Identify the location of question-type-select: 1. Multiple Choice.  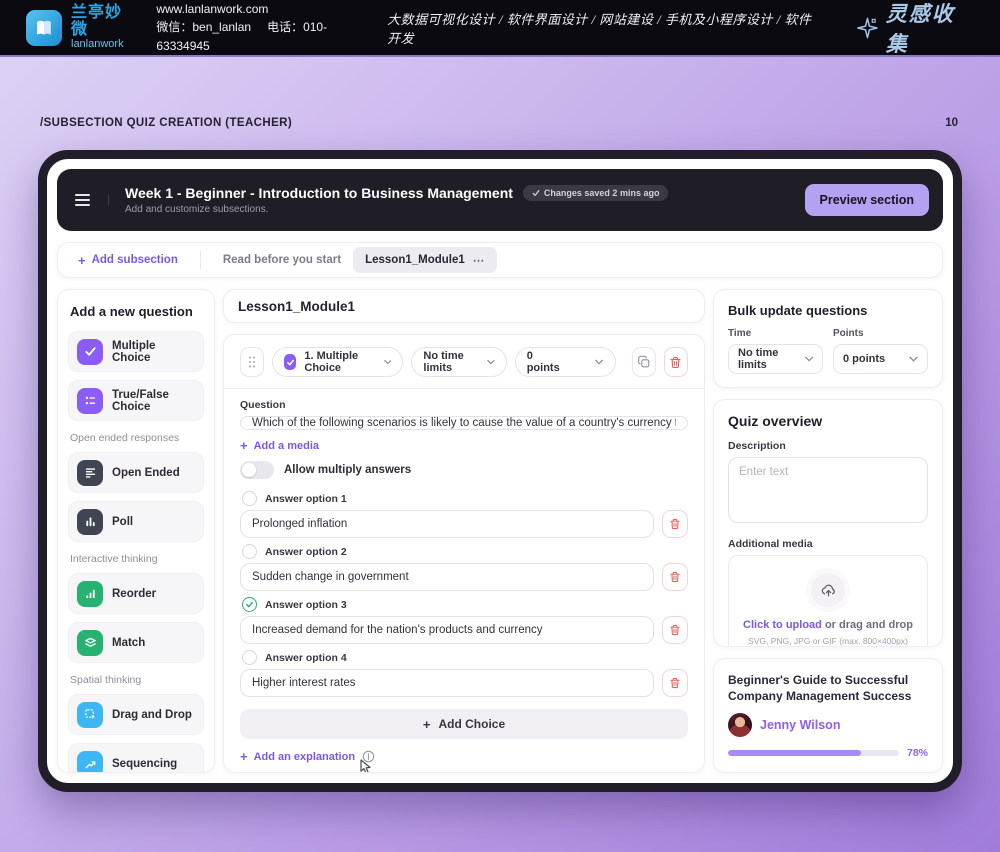
(338, 362).